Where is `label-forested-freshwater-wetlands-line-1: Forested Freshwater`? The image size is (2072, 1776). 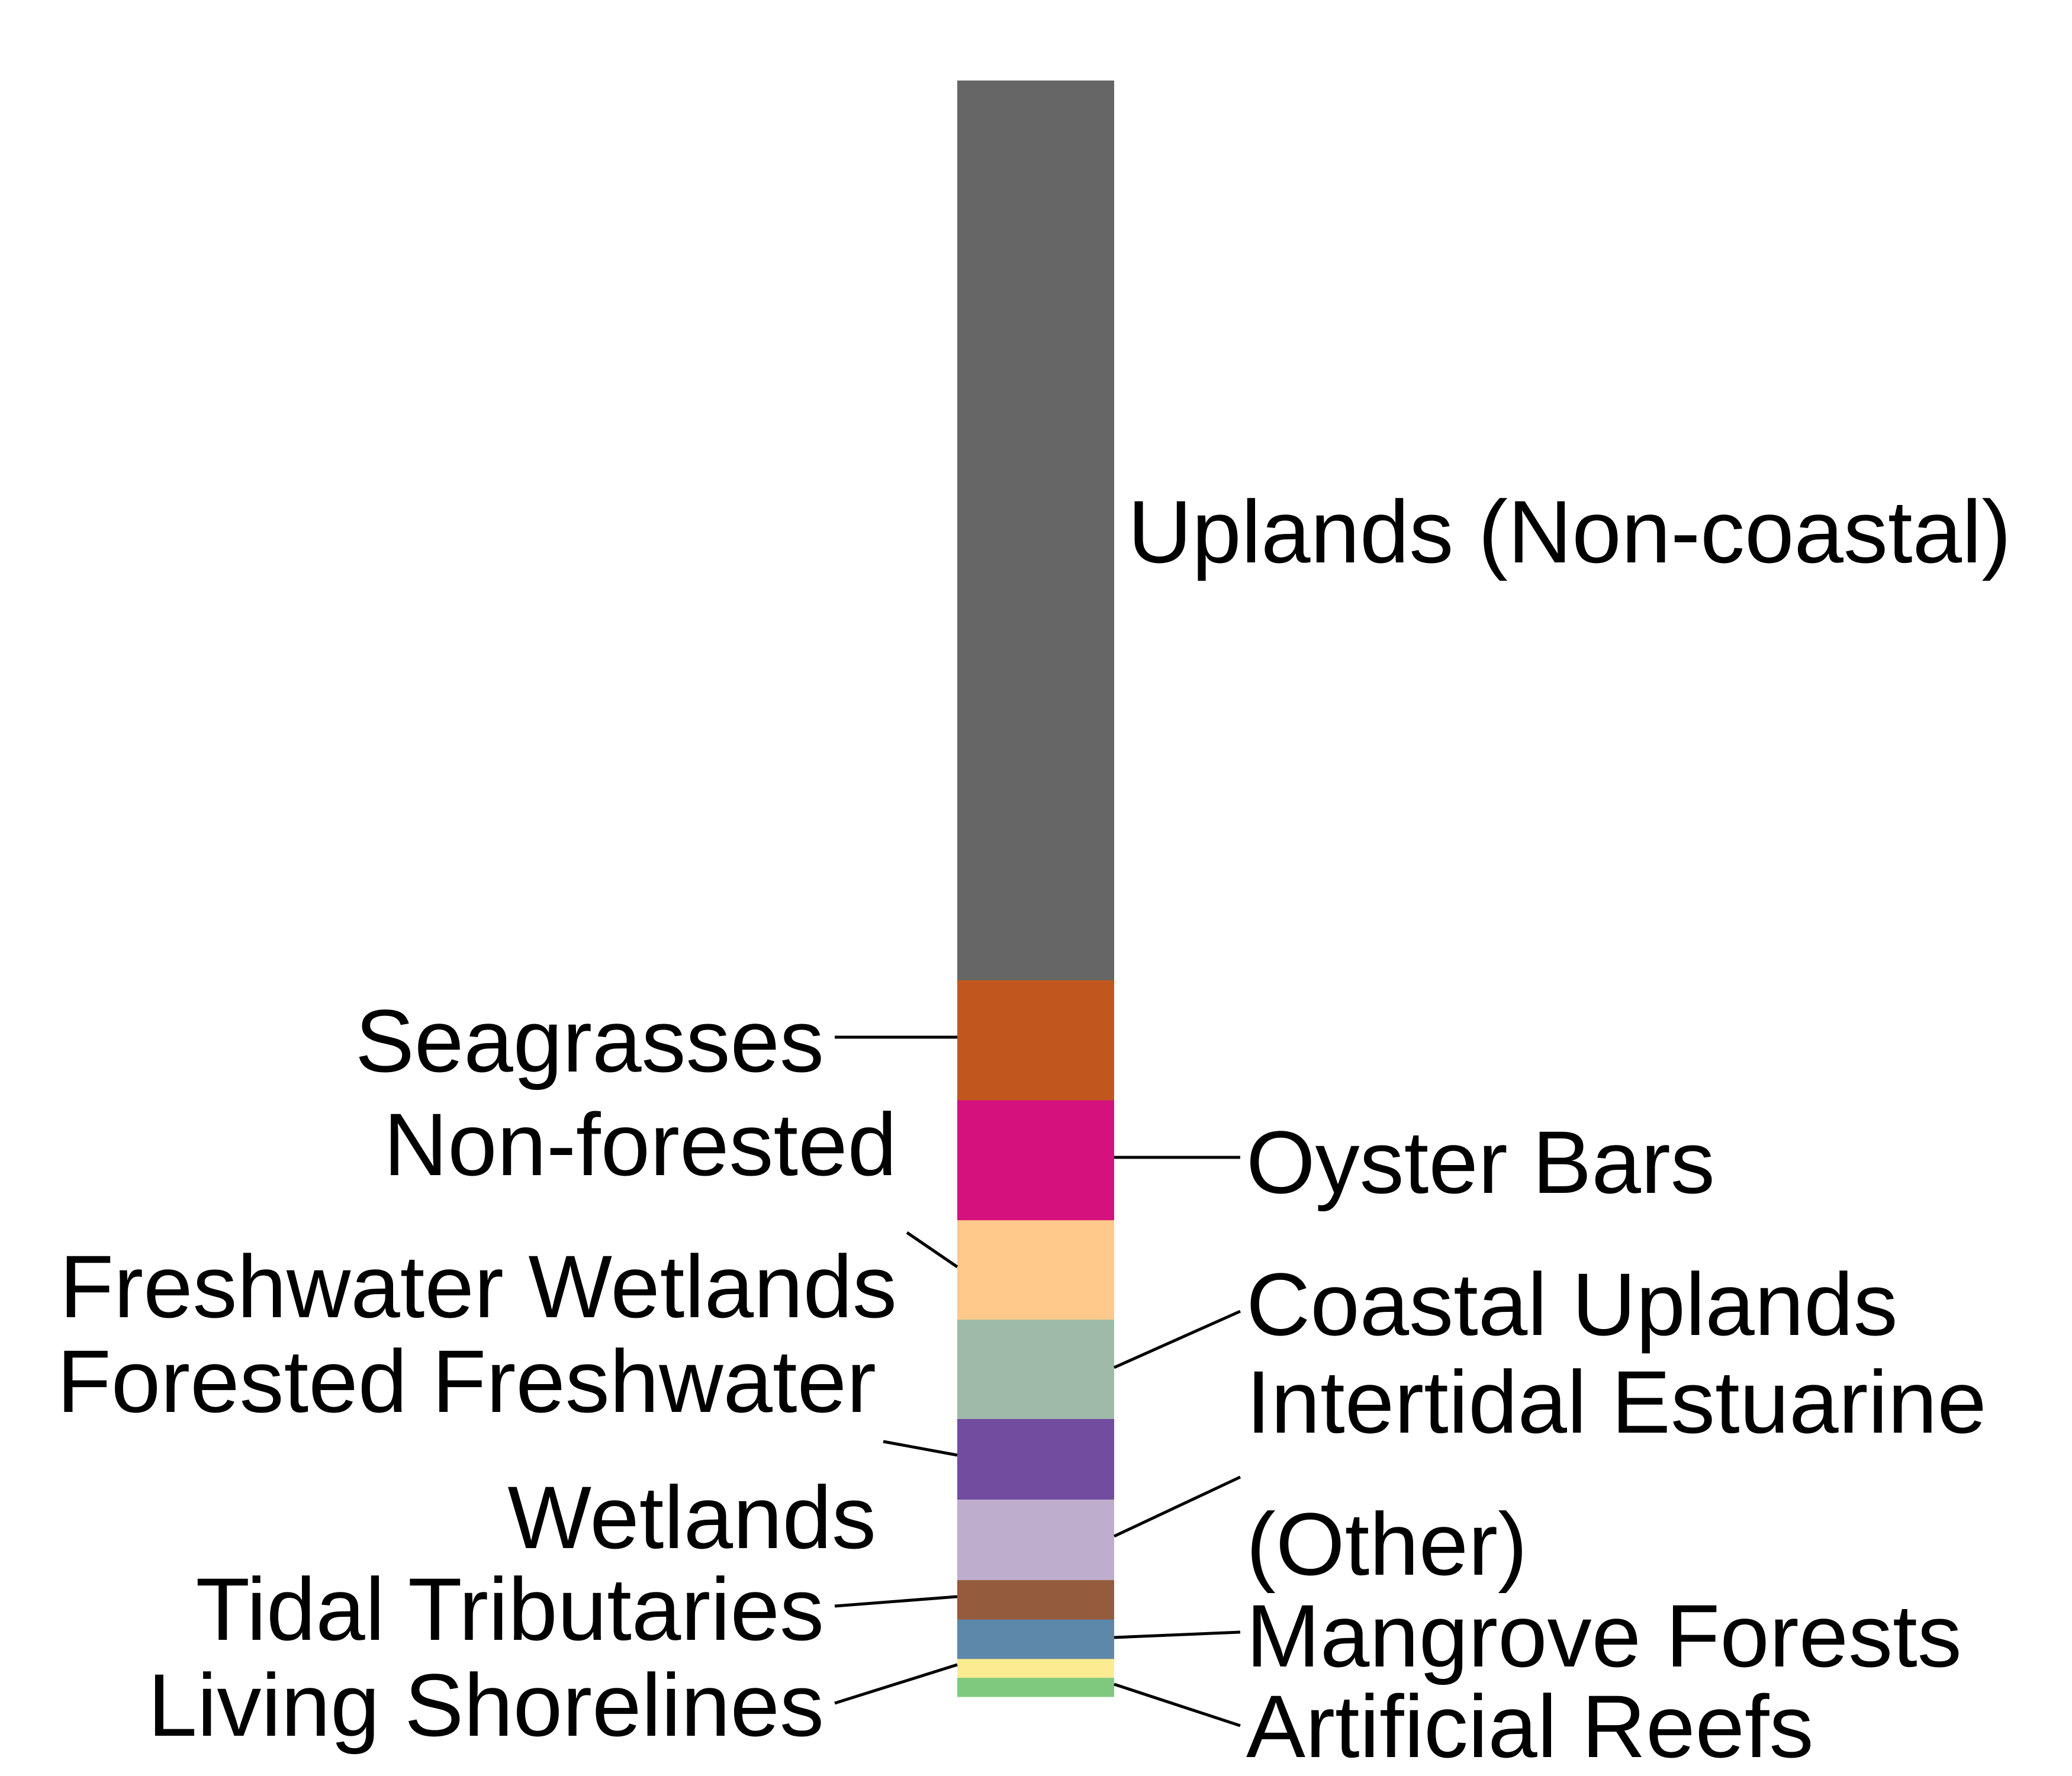
label-forested-freshwater-wetlands-line-1: Forested Freshwater is located at coordinates (466, 1381).